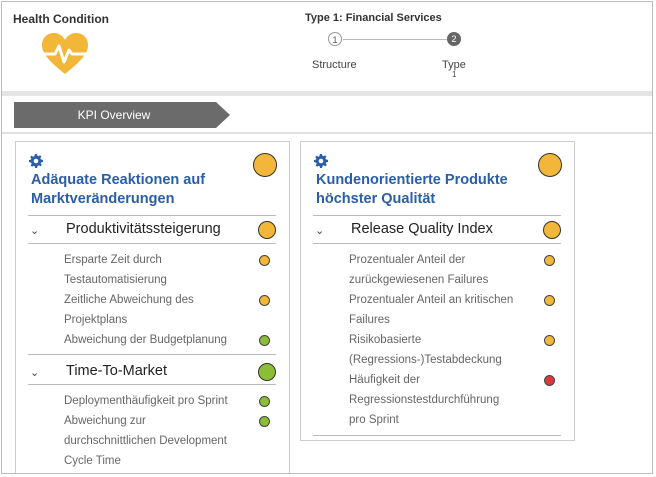 This screenshot has height=477, width=656. What do you see at coordinates (384, 380) in the screenshot?
I see `kpi-item-line: Häufigkeit der` at bounding box center [384, 380].